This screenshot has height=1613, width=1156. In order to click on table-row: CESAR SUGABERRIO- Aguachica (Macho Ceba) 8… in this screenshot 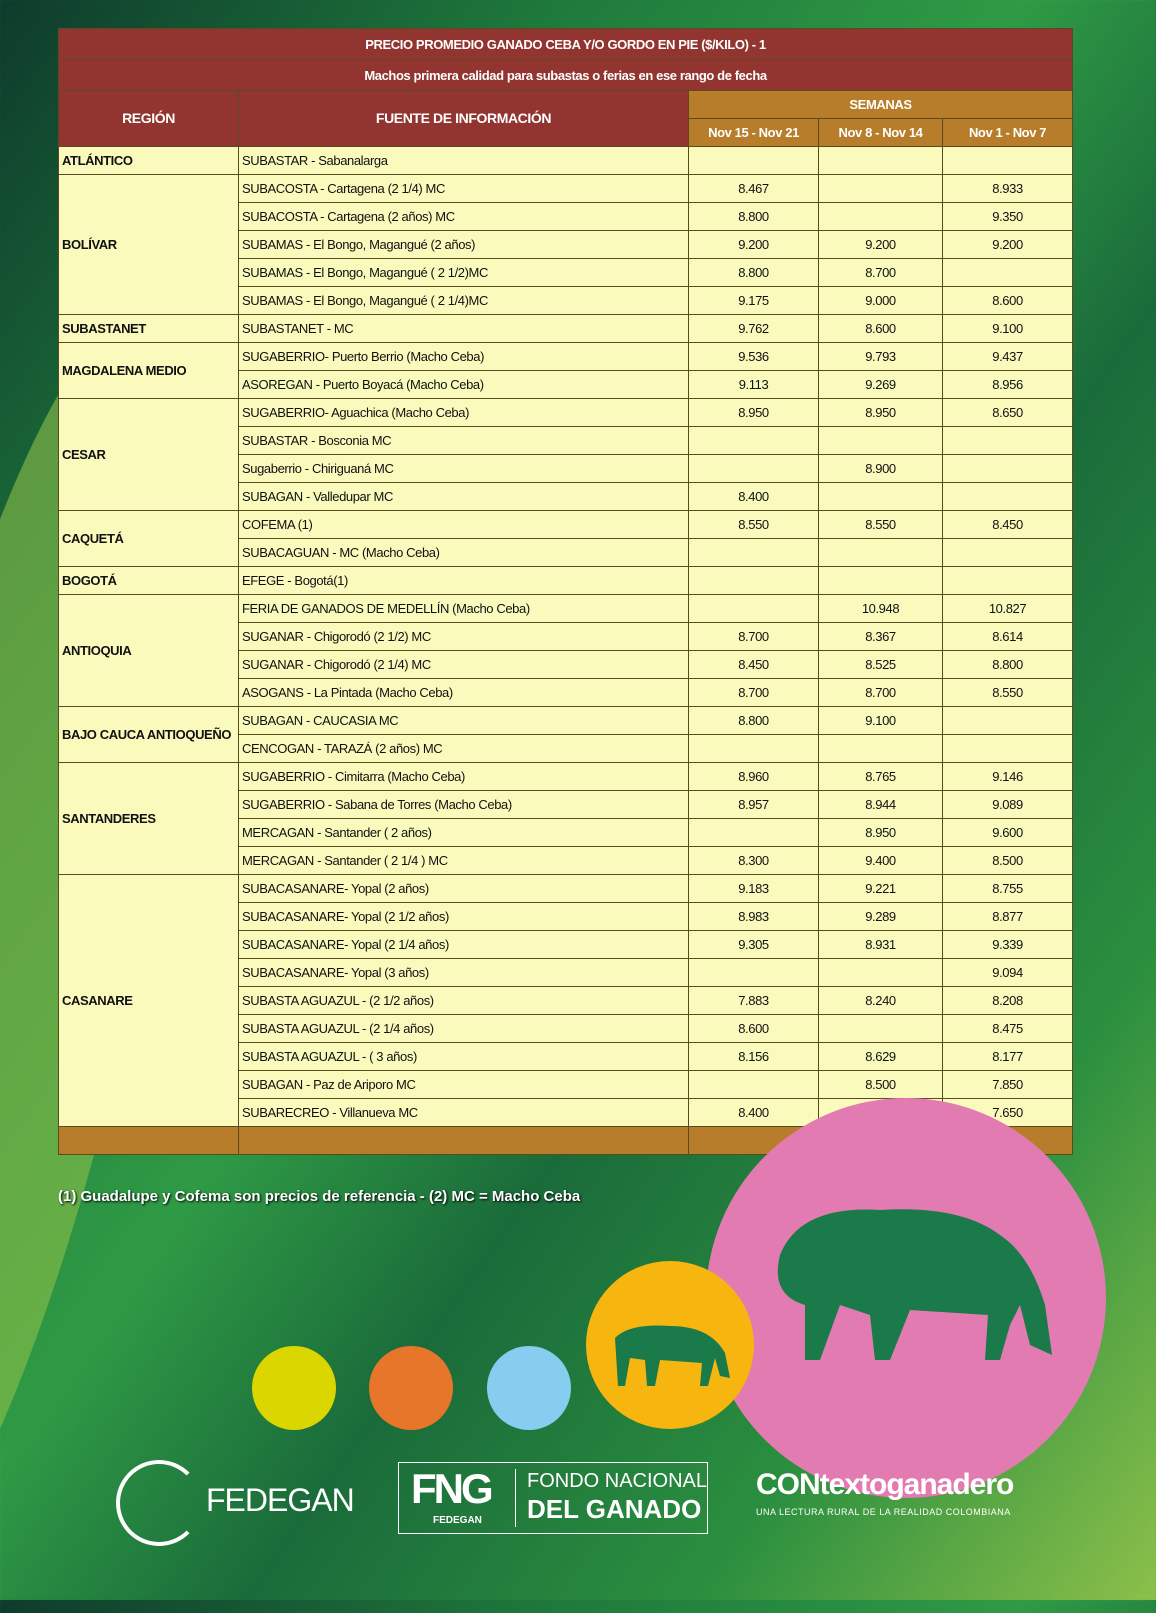, I will do `click(566, 454)`.